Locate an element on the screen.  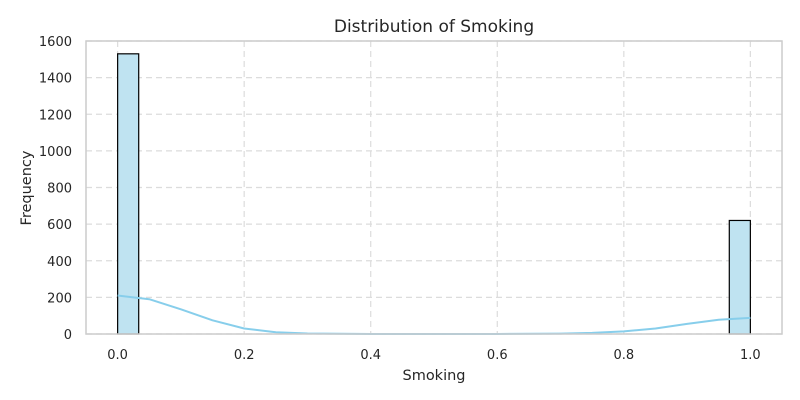
y-tick-label: 1400 is located at coordinates (55, 79).